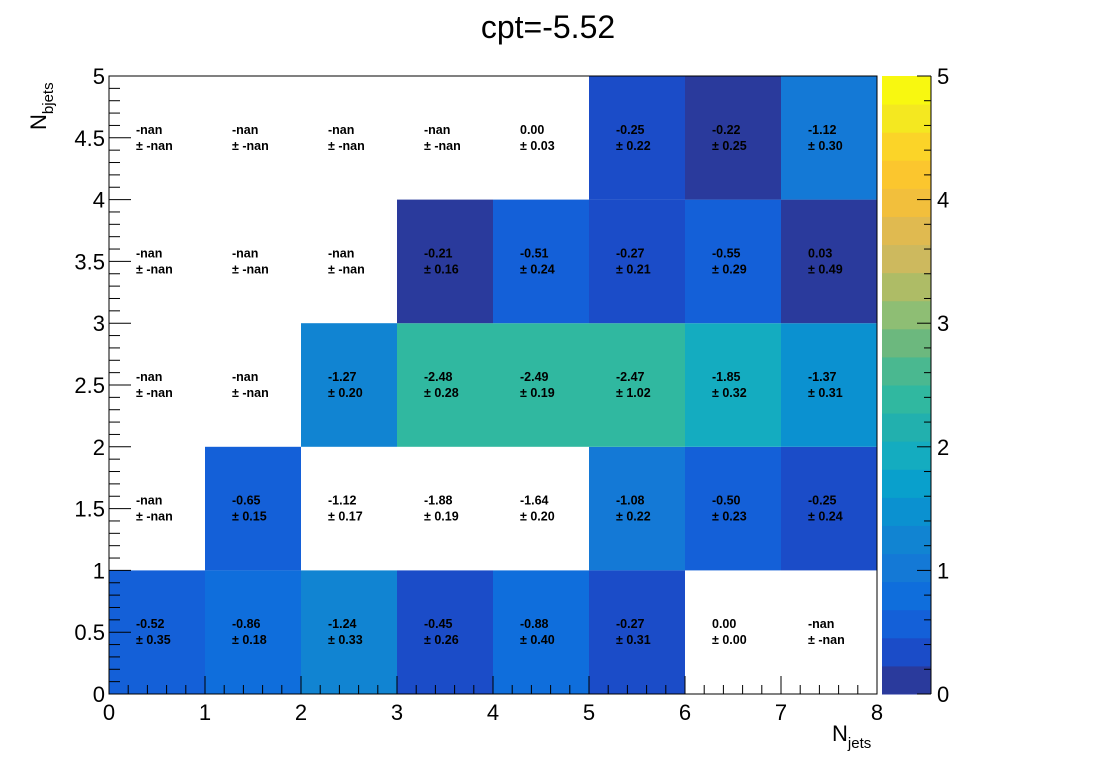 This screenshot has height=772, width=1096. Describe the element at coordinates (441, 269) in the screenshot. I see `cell-error-label: ± 0.16` at that location.